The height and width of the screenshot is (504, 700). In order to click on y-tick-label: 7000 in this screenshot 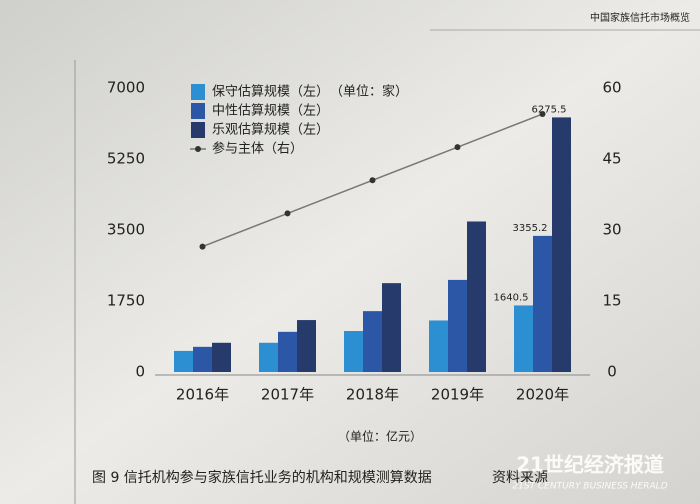, I will do `click(126, 88)`.